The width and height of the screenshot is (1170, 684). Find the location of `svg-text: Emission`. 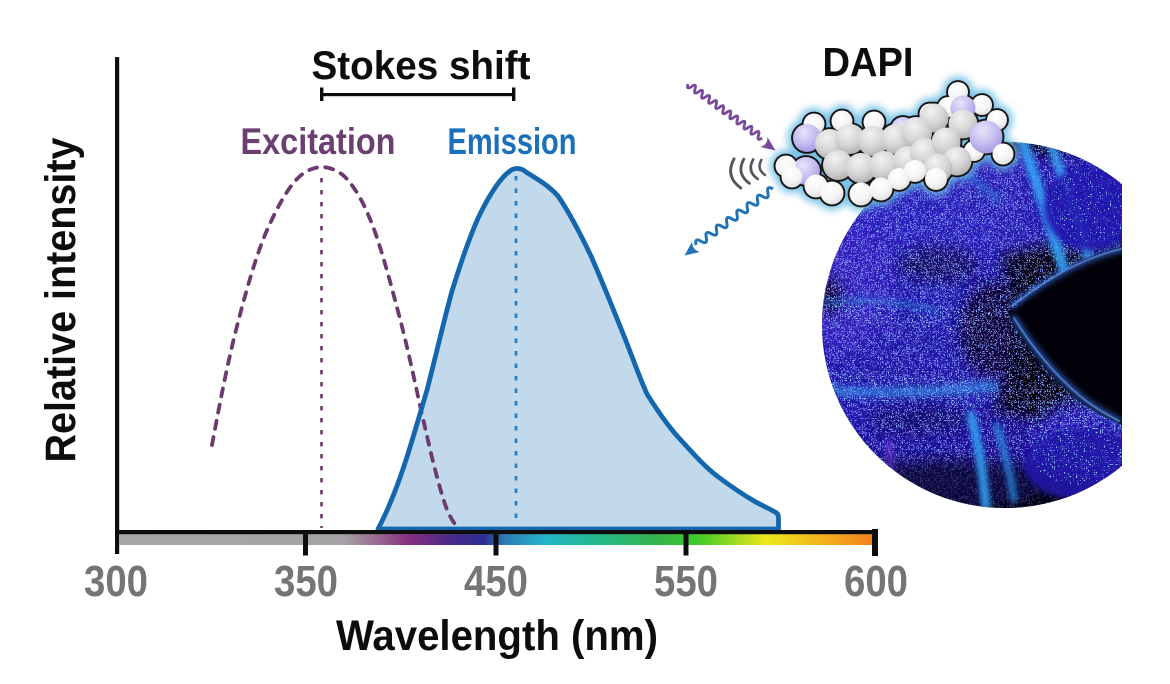

svg-text: Emission is located at coordinates (512, 141).